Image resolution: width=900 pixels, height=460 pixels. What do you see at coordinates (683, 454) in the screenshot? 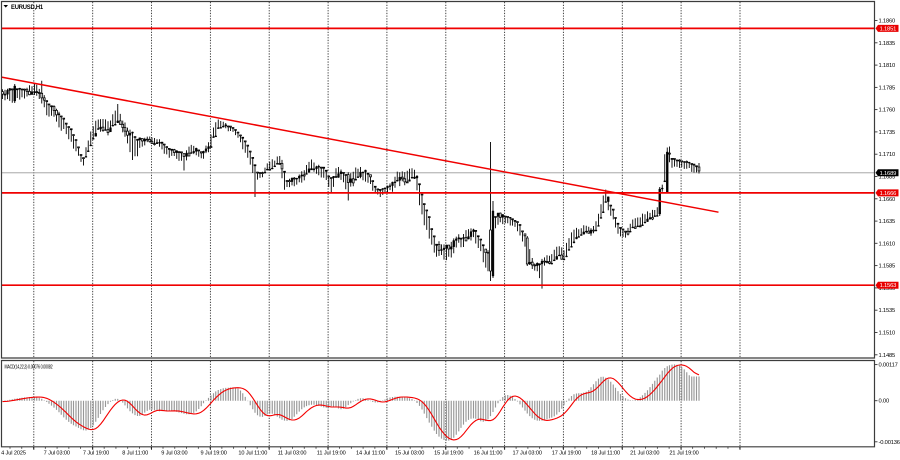
I see `svg-text: 21 Jul 19:00` at bounding box center [683, 454].